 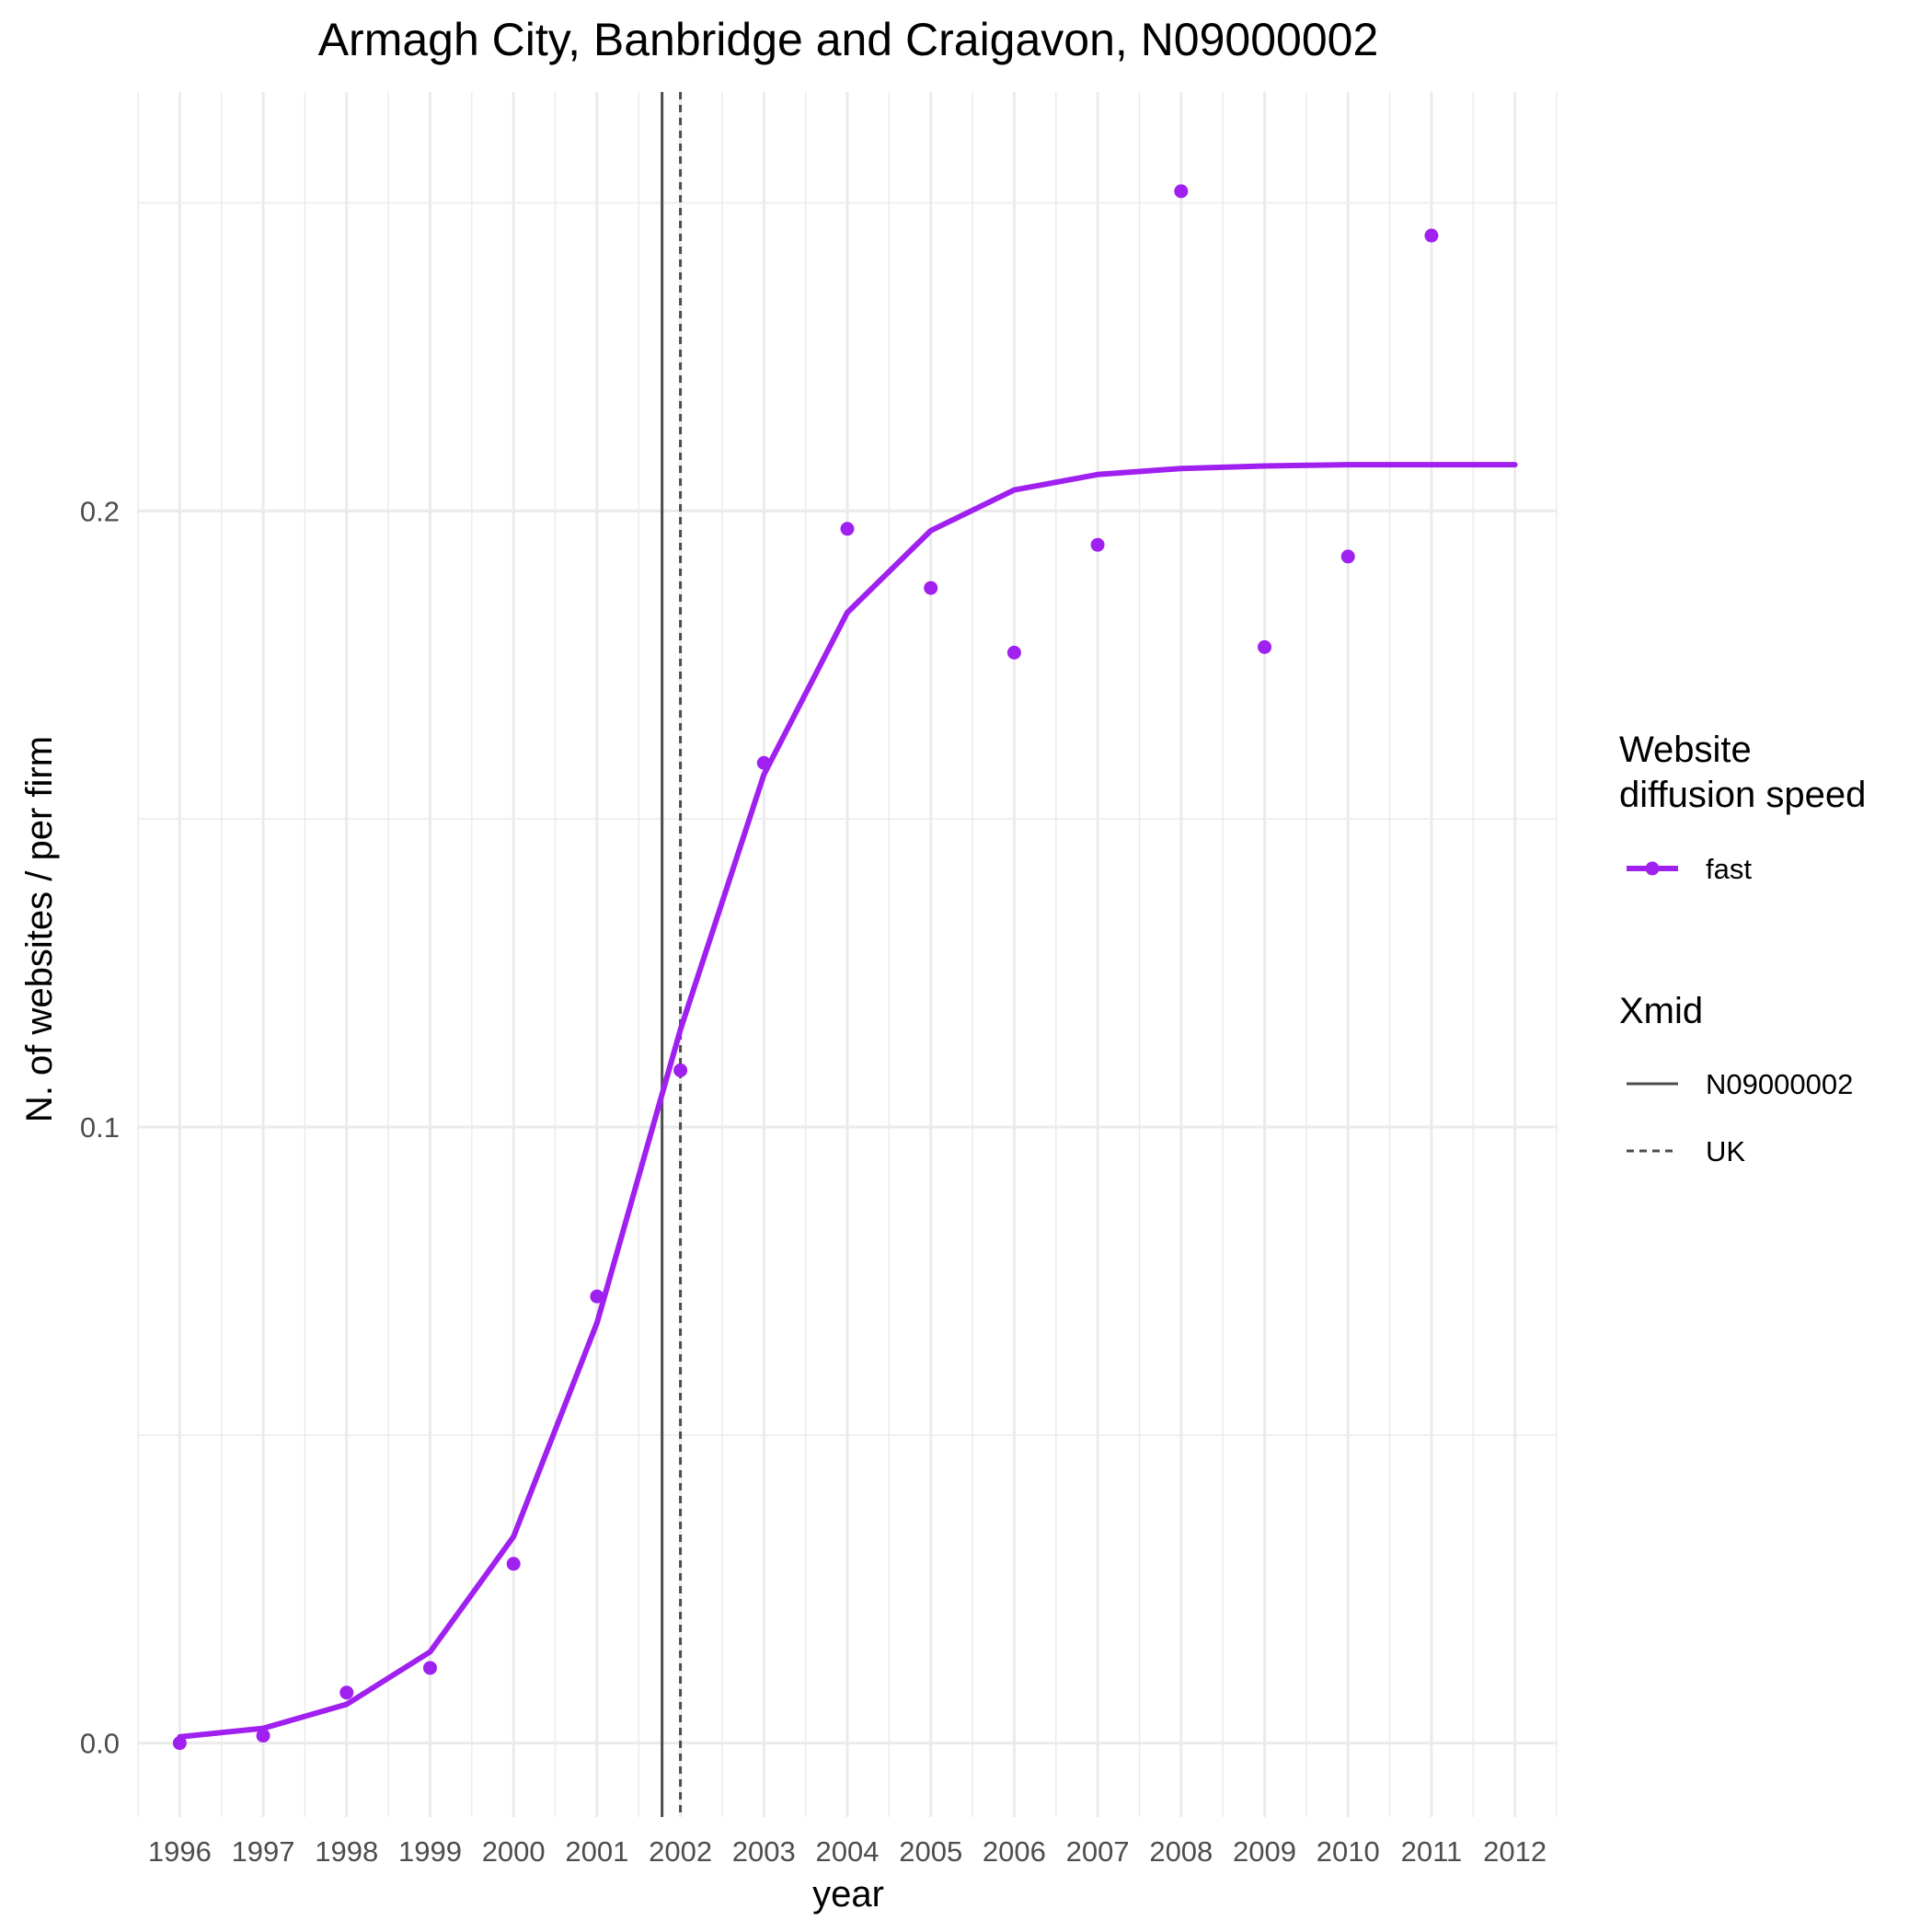 I want to click on y-tick-labels: 0.0 0.1 0.2, so click(x=100, y=1127).